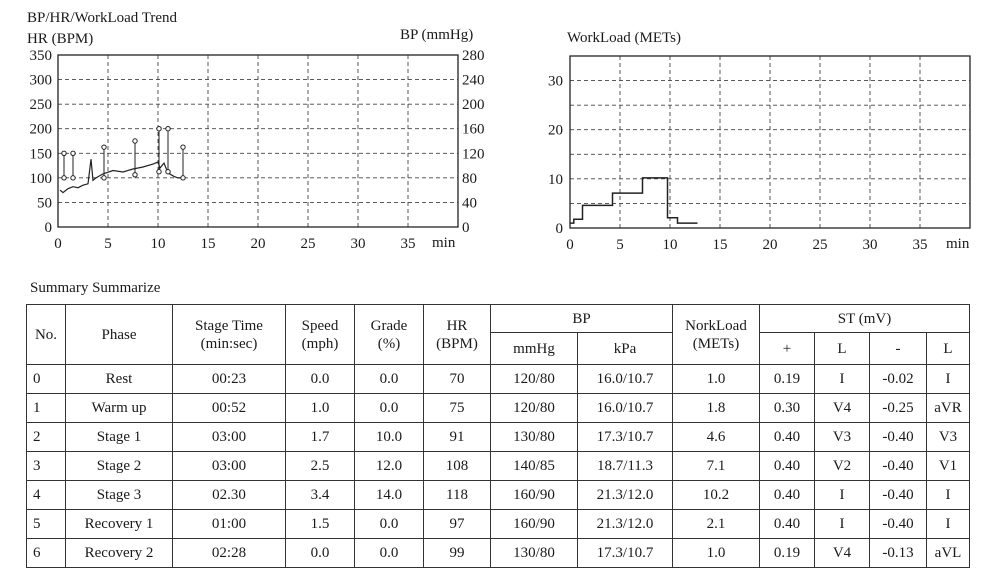  What do you see at coordinates (208, 244) in the screenshot?
I see `x-tick-label: 15` at bounding box center [208, 244].